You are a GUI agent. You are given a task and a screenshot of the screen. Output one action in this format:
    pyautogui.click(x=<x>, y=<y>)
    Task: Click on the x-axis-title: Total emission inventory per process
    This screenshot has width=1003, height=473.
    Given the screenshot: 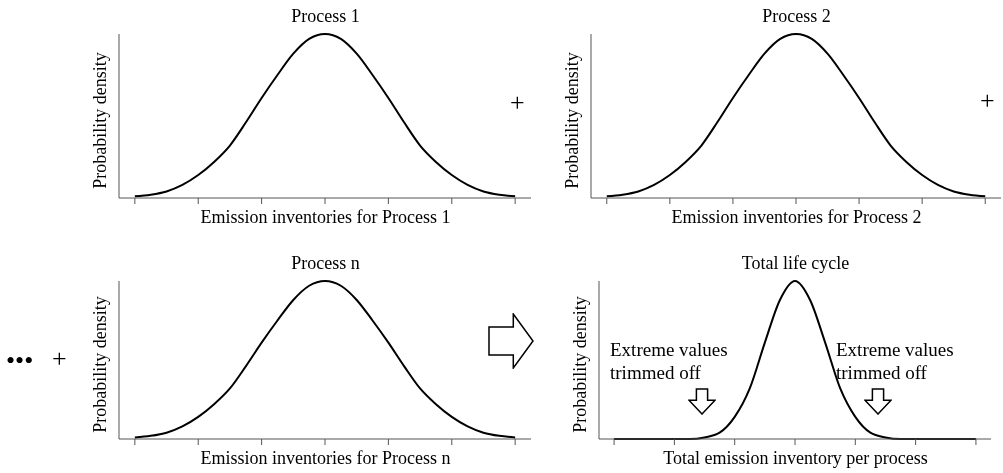 What is the action you would take?
    pyautogui.click(x=795, y=458)
    